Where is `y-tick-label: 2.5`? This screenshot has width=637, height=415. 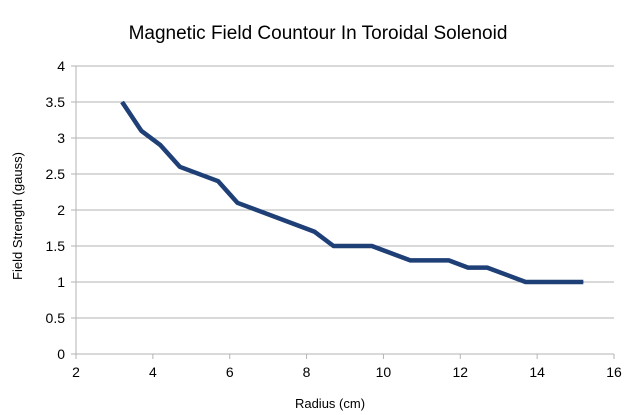 y-tick-label: 2.5 is located at coordinates (56, 174).